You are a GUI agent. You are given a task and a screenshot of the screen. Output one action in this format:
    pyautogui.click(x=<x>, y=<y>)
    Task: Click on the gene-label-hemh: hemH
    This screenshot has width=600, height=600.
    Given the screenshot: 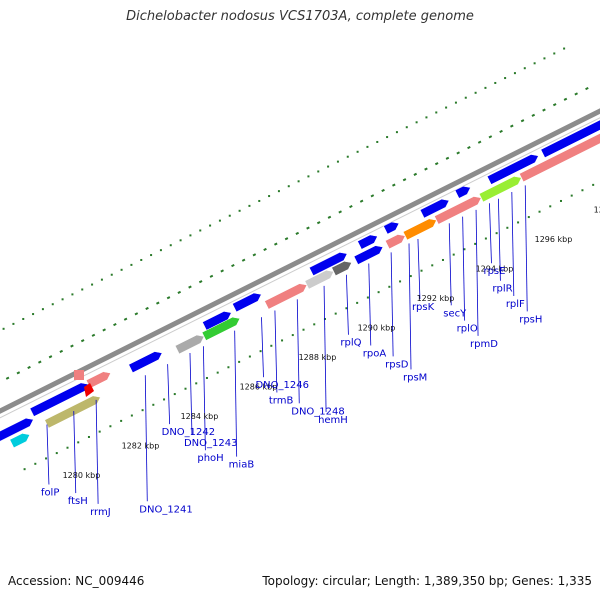 What is the action you would take?
    pyautogui.click(x=333, y=420)
    